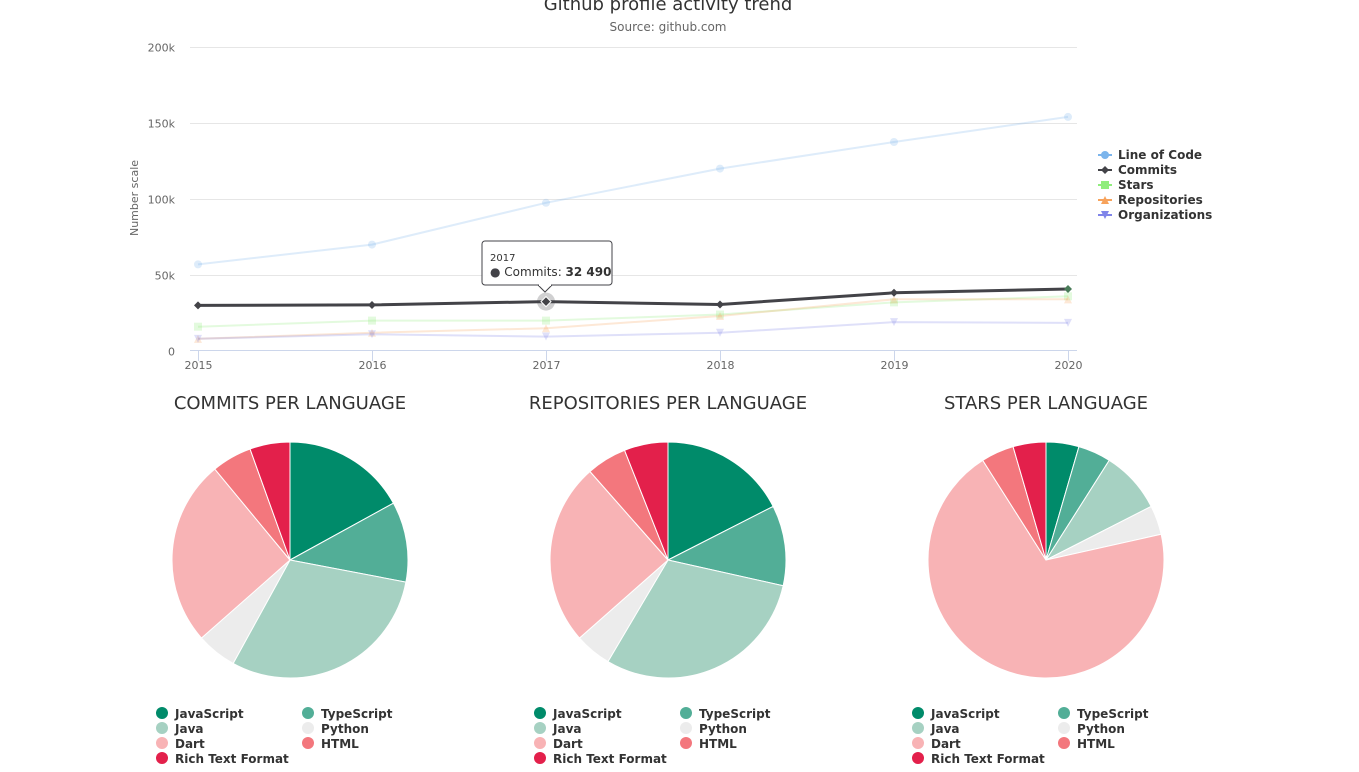  I want to click on legend-label: Line of Code, so click(1160, 155).